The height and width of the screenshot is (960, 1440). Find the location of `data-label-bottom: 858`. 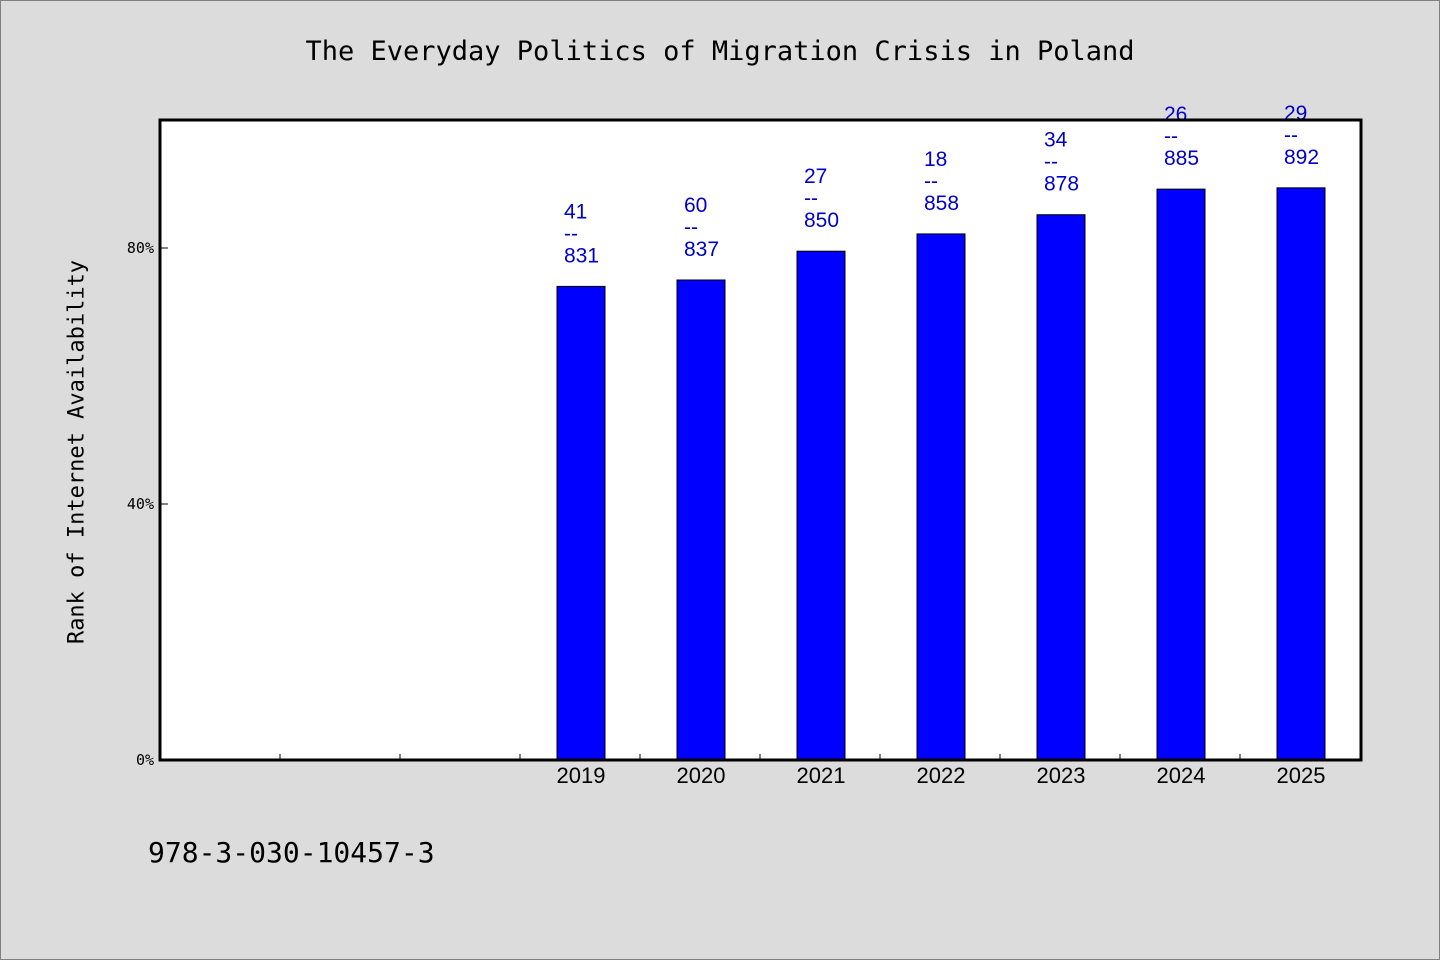

data-label-bottom: 858 is located at coordinates (941, 203).